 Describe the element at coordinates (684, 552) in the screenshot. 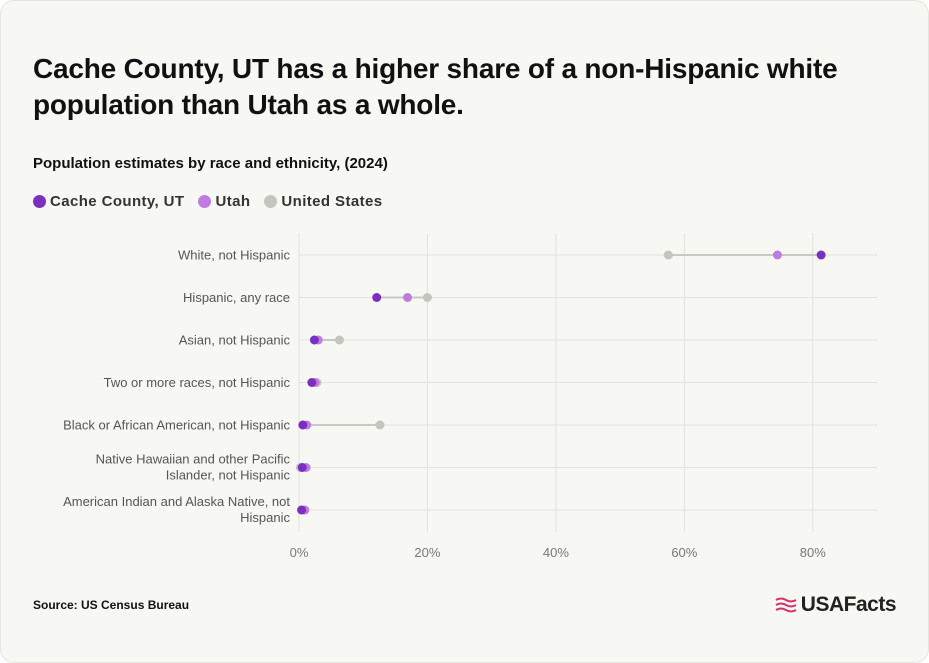

I see `x-tick-label: 60%` at that location.